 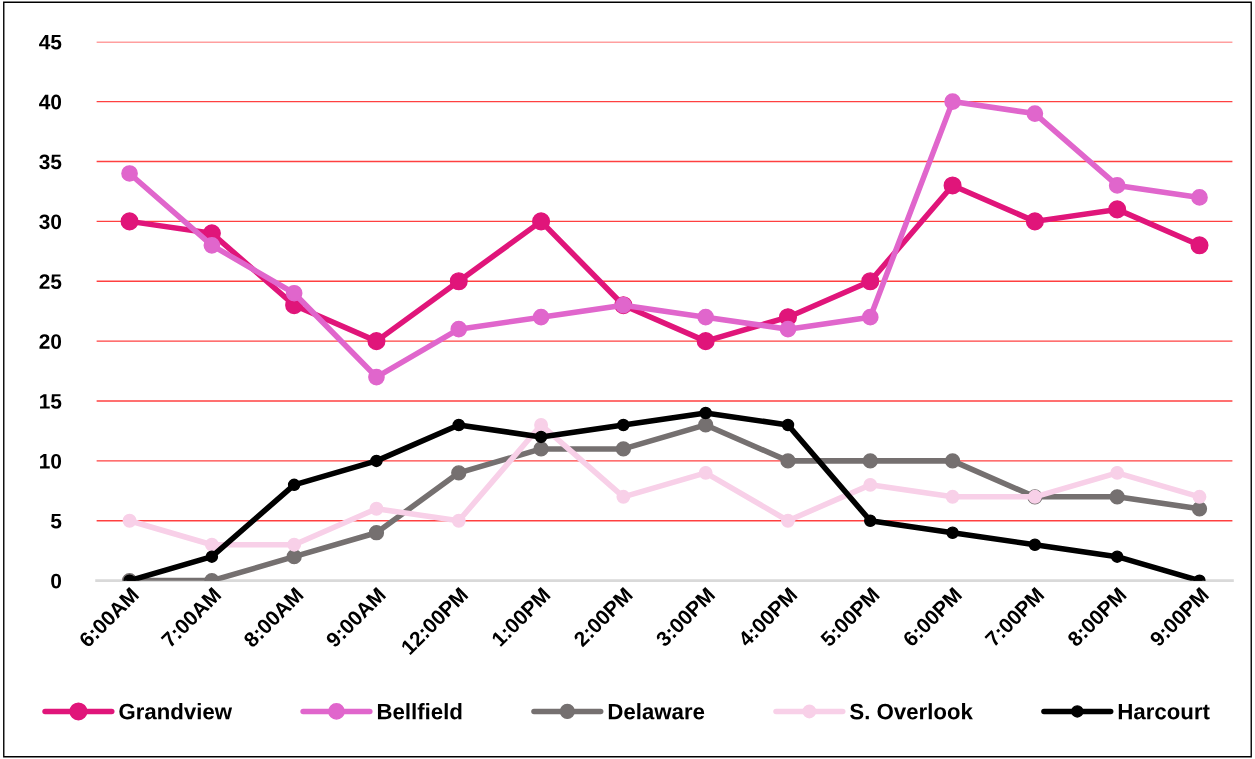 I want to click on legend-label: Bellfield, so click(x=419, y=711).